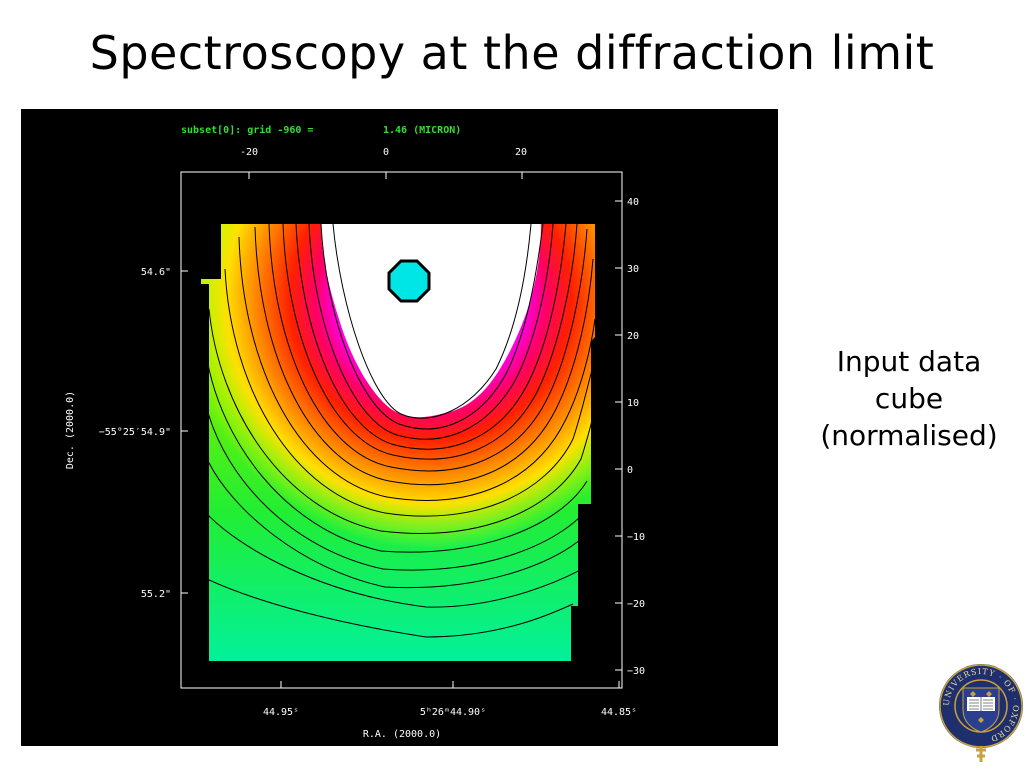  Describe the element at coordinates (386, 152) in the screenshot. I see `top-tick-label: 0` at that location.